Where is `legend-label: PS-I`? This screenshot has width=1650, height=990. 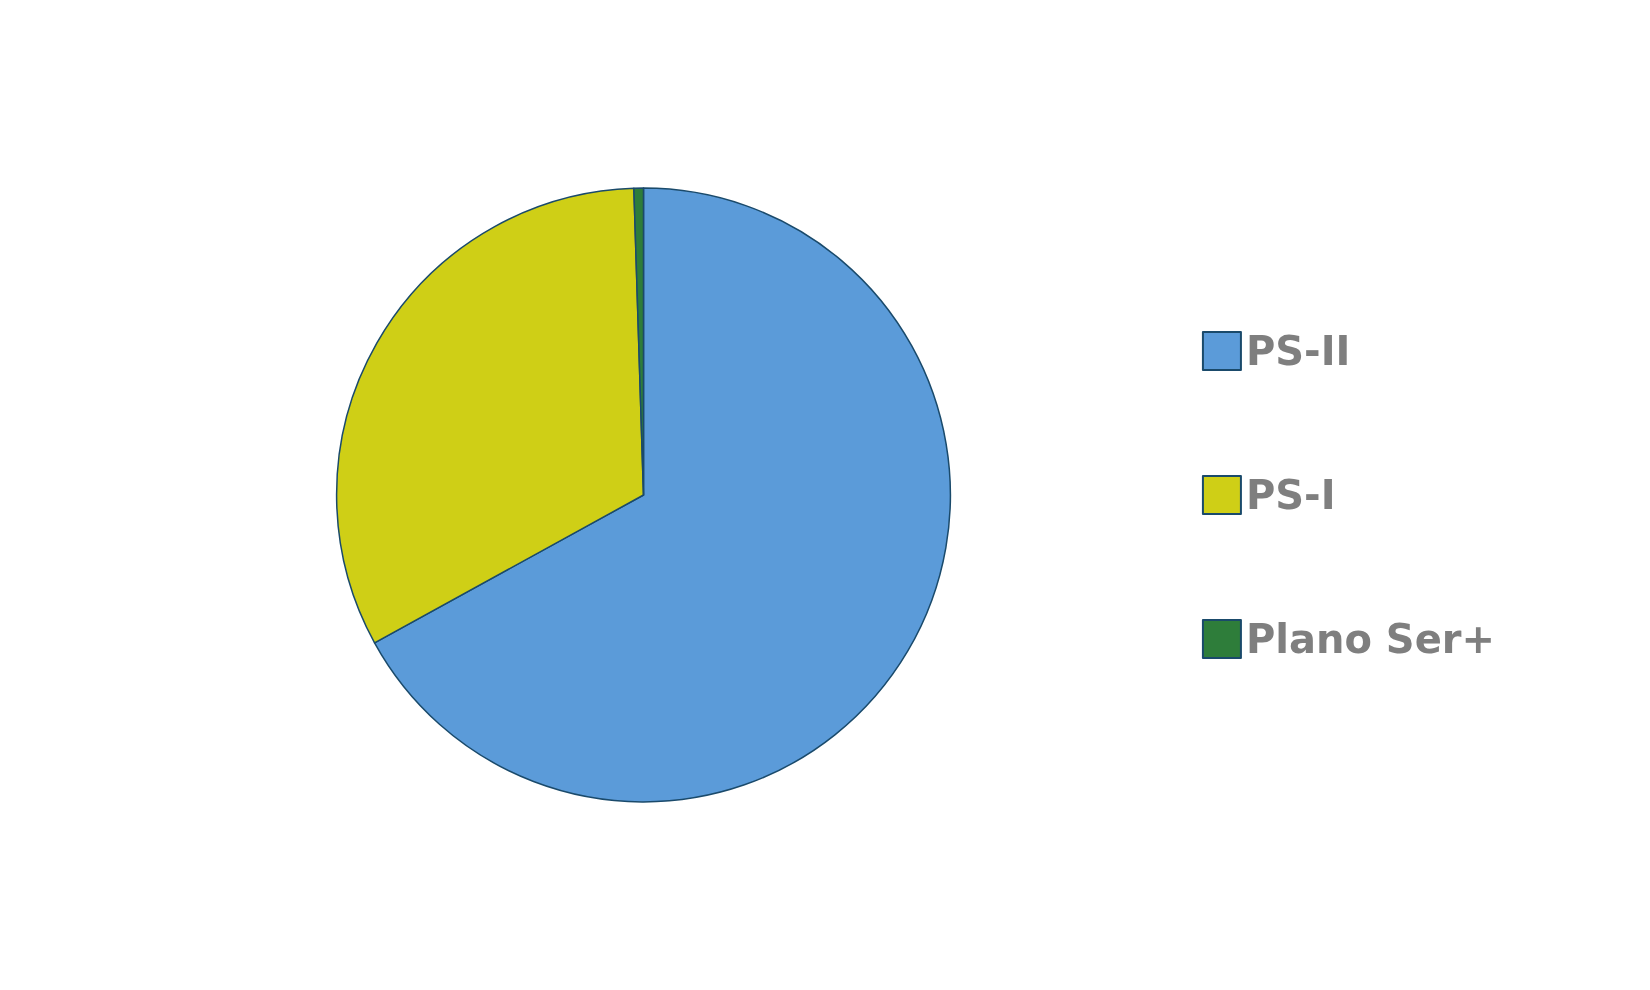
legend-label: PS-I is located at coordinates (1290, 495).